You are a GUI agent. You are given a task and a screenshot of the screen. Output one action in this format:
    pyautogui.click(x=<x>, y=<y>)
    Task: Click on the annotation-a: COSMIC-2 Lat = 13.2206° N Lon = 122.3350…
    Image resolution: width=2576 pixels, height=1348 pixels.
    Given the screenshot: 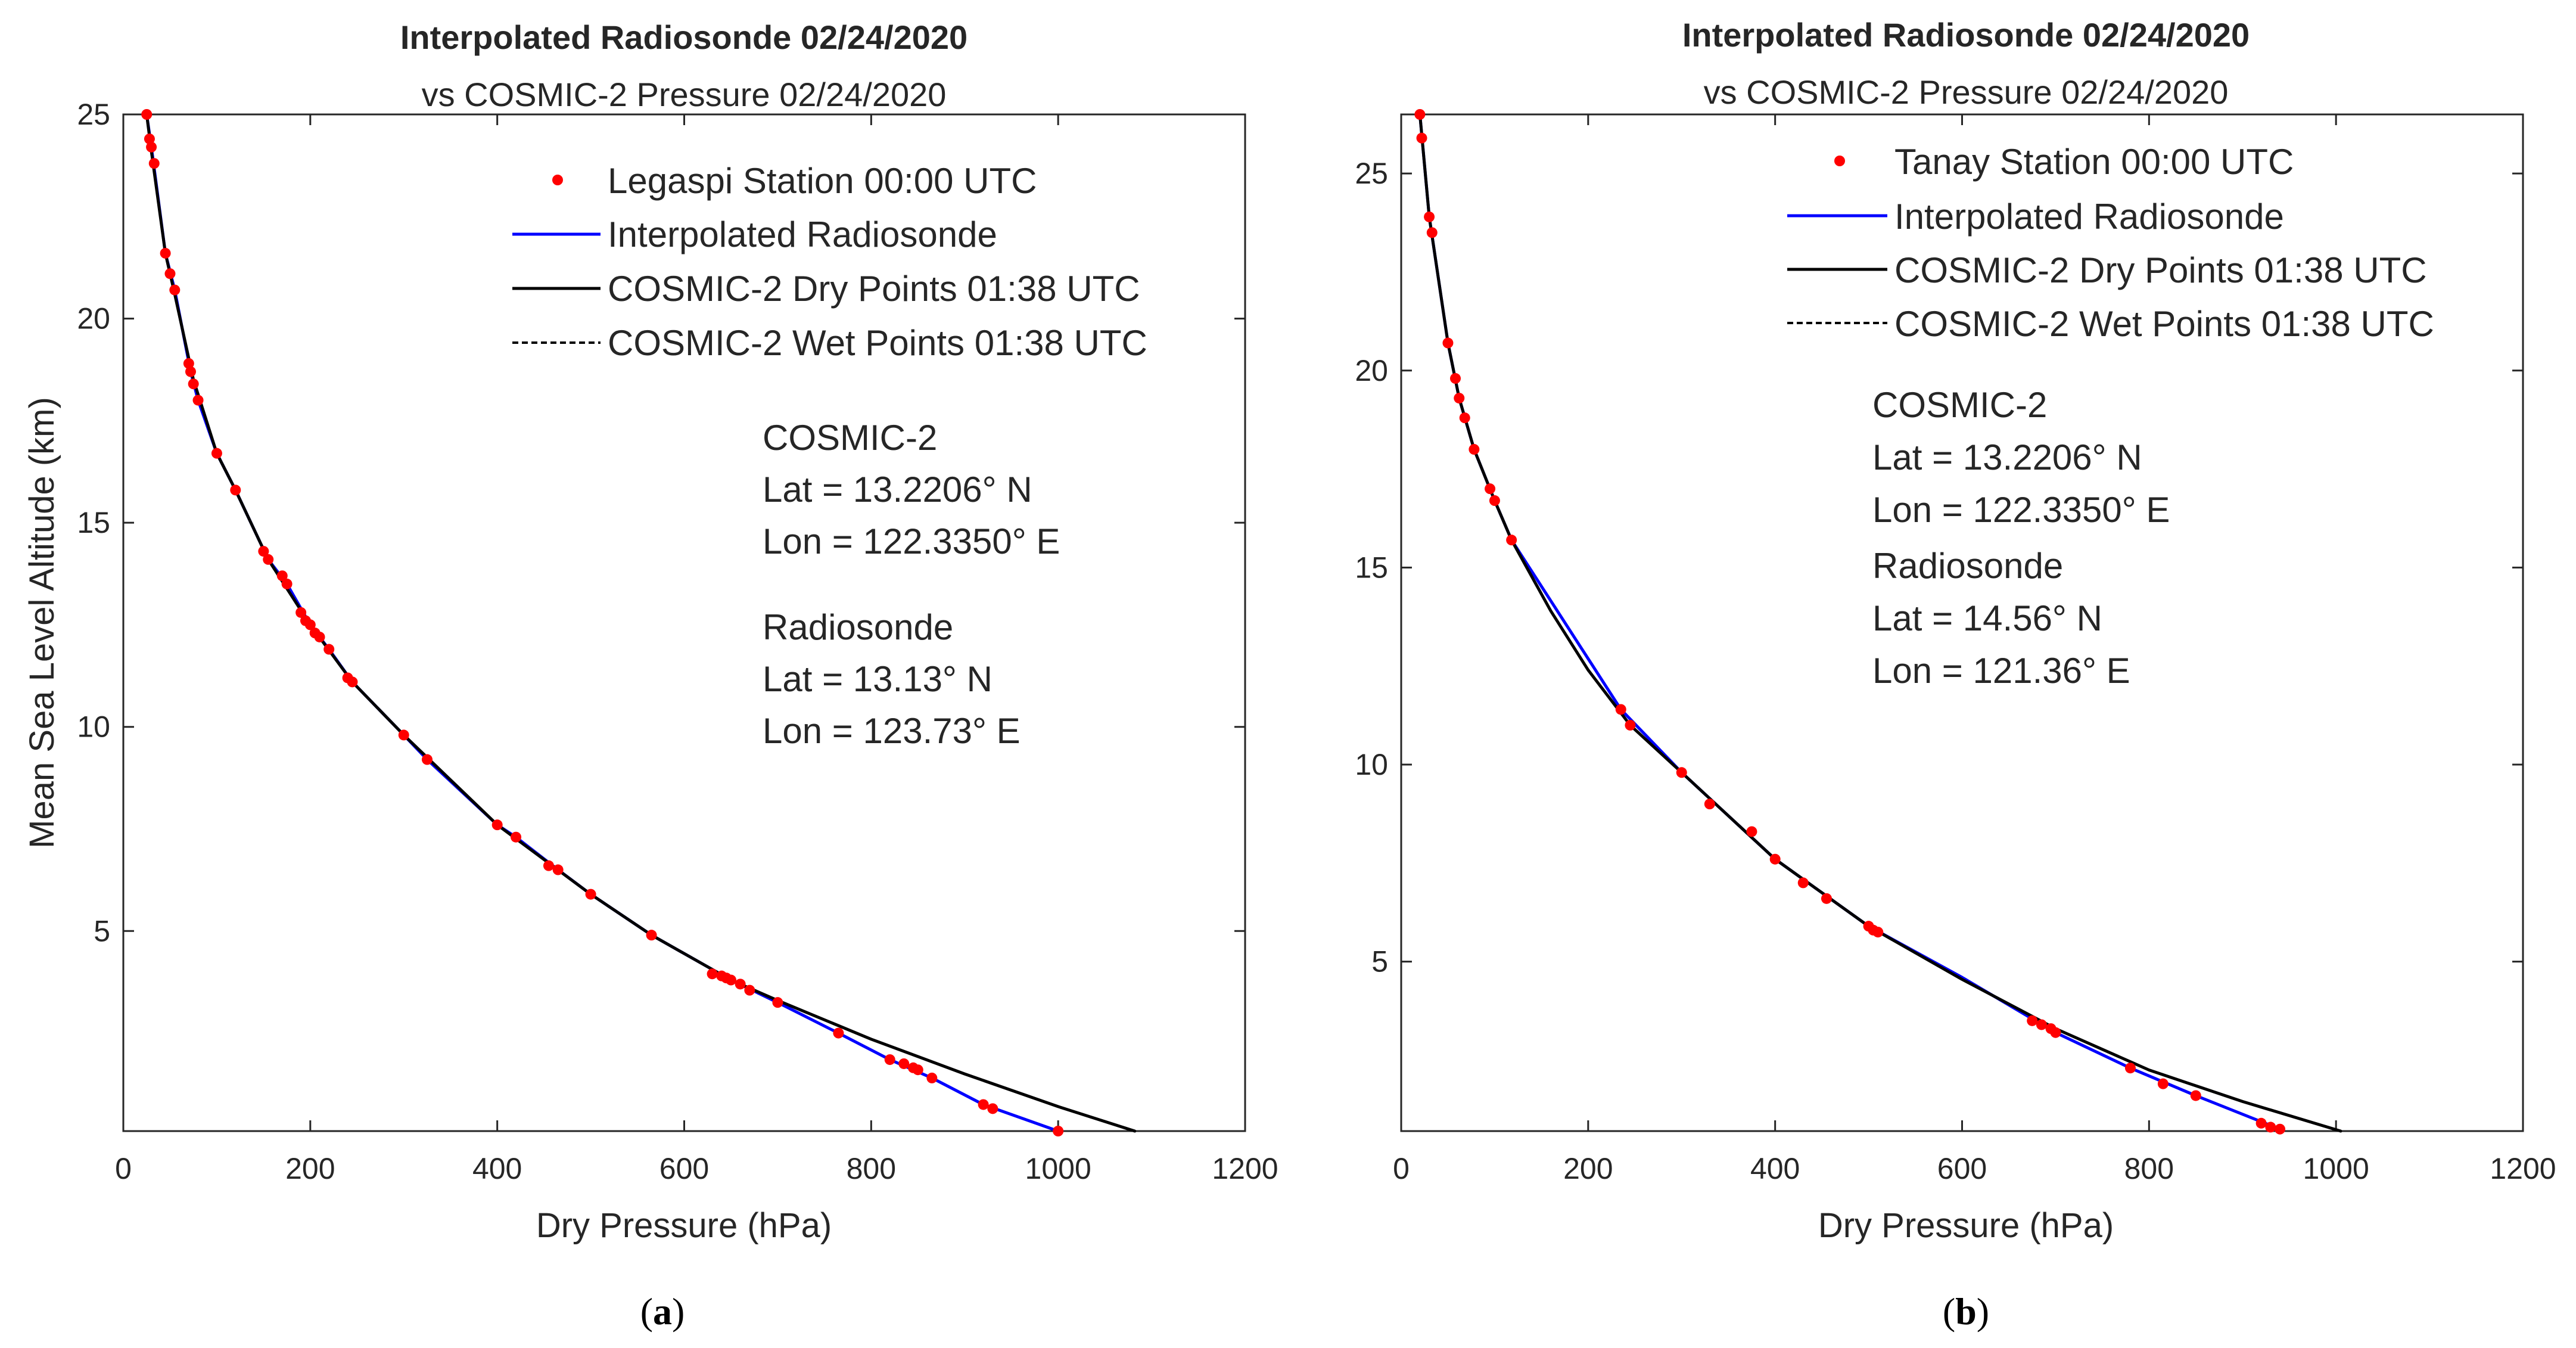 What is the action you would take?
    pyautogui.click(x=911, y=584)
    